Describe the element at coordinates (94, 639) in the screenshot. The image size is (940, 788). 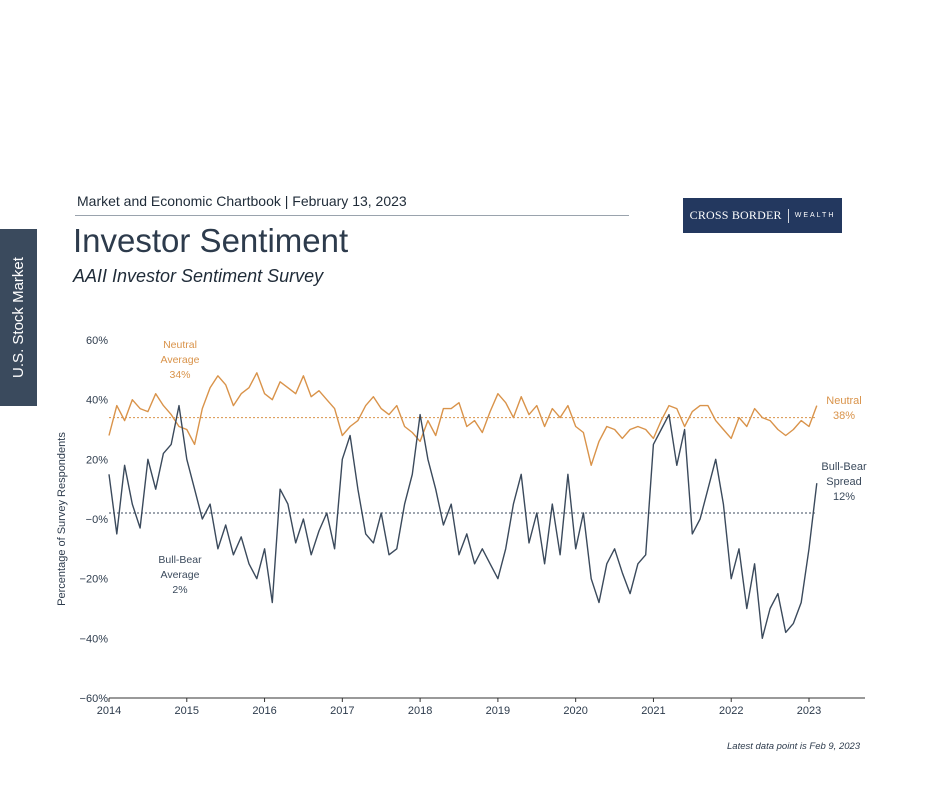
I see `y-tick-label: −40%` at that location.